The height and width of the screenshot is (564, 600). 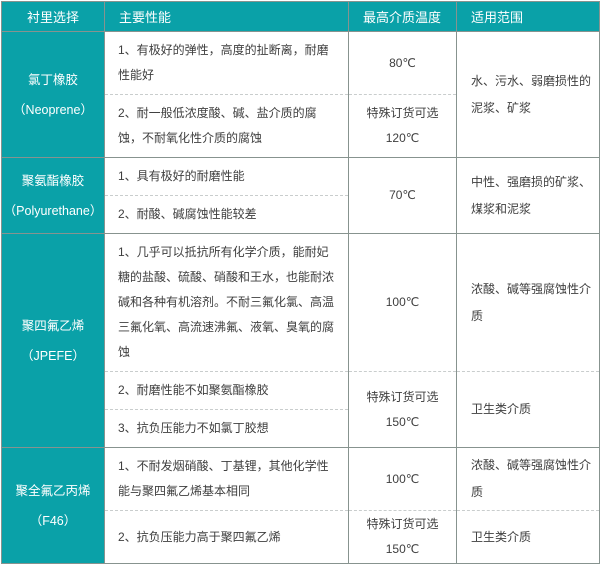 What do you see at coordinates (226, 126) in the screenshot?
I see `performance-cell: 2、耐一般低浓度酸、碱、盐介质的腐蚀，不耐氧化性介质的腐蚀` at bounding box center [226, 126].